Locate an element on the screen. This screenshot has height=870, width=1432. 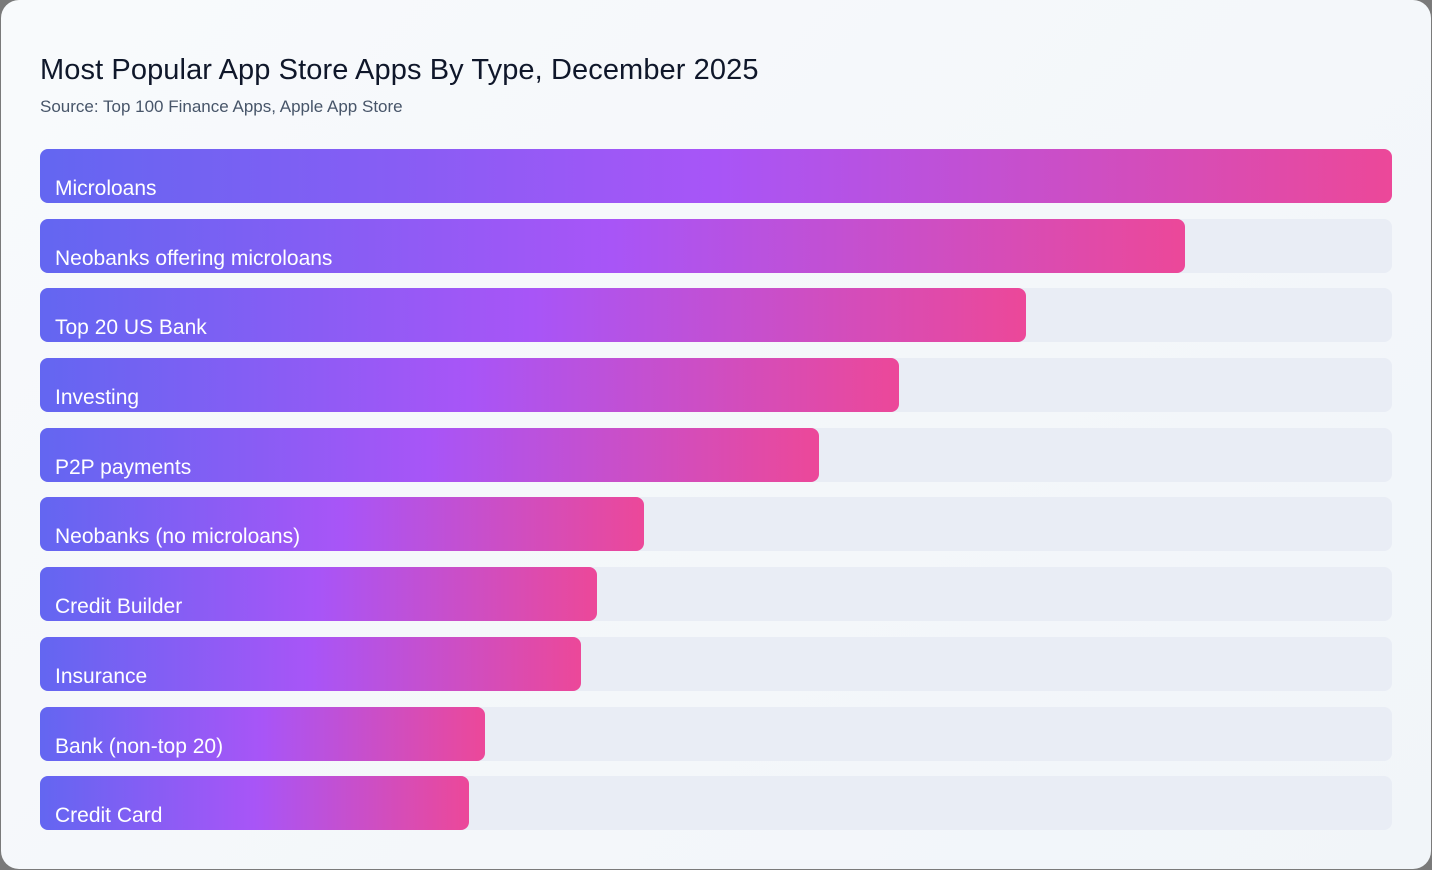
bar-label: Neobanks (no microloans) is located at coordinates (178, 537).